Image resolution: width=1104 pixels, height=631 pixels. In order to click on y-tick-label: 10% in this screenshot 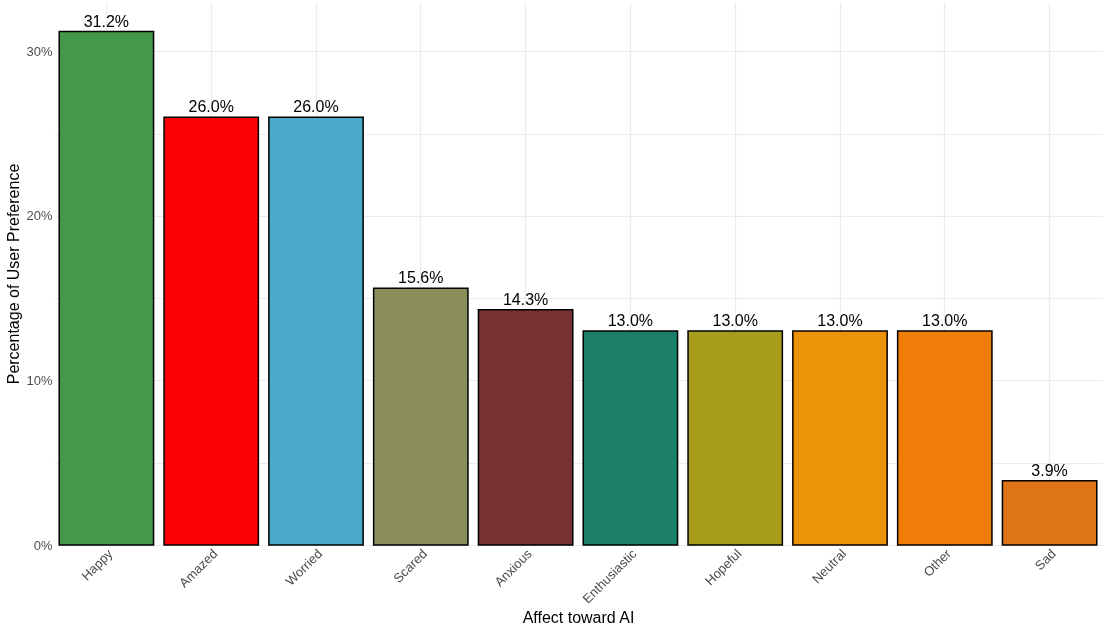, I will do `click(39, 380)`.